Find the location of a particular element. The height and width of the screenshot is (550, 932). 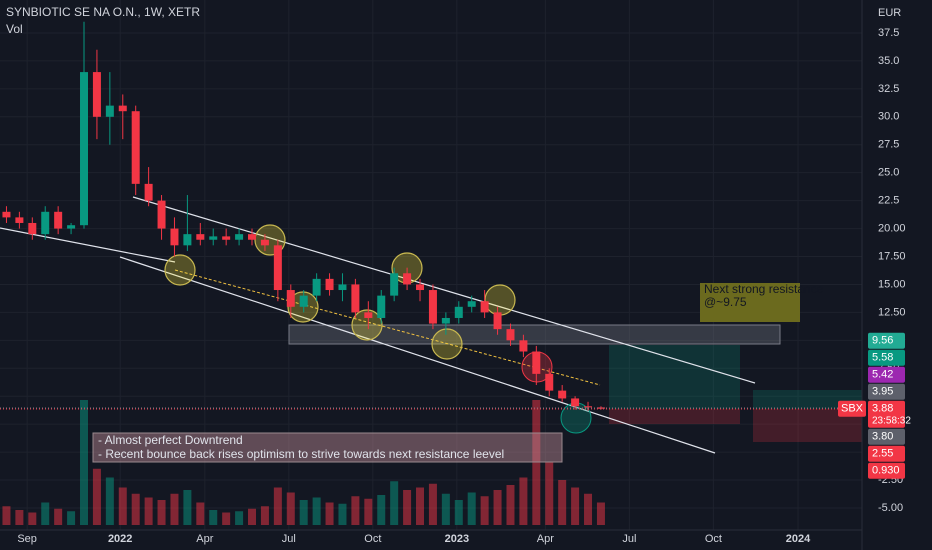

countdown: 23:58:32 is located at coordinates (891, 420).